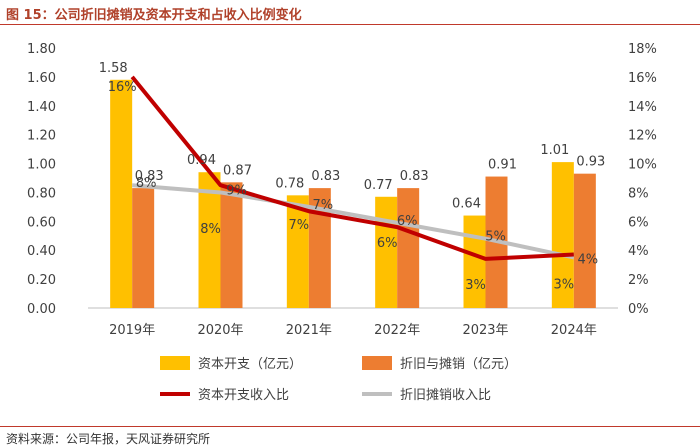 The height and width of the screenshot is (448, 700). What do you see at coordinates (41, 222) in the screenshot?
I see `left-axis-tick-label: 0.60` at bounding box center [41, 222].